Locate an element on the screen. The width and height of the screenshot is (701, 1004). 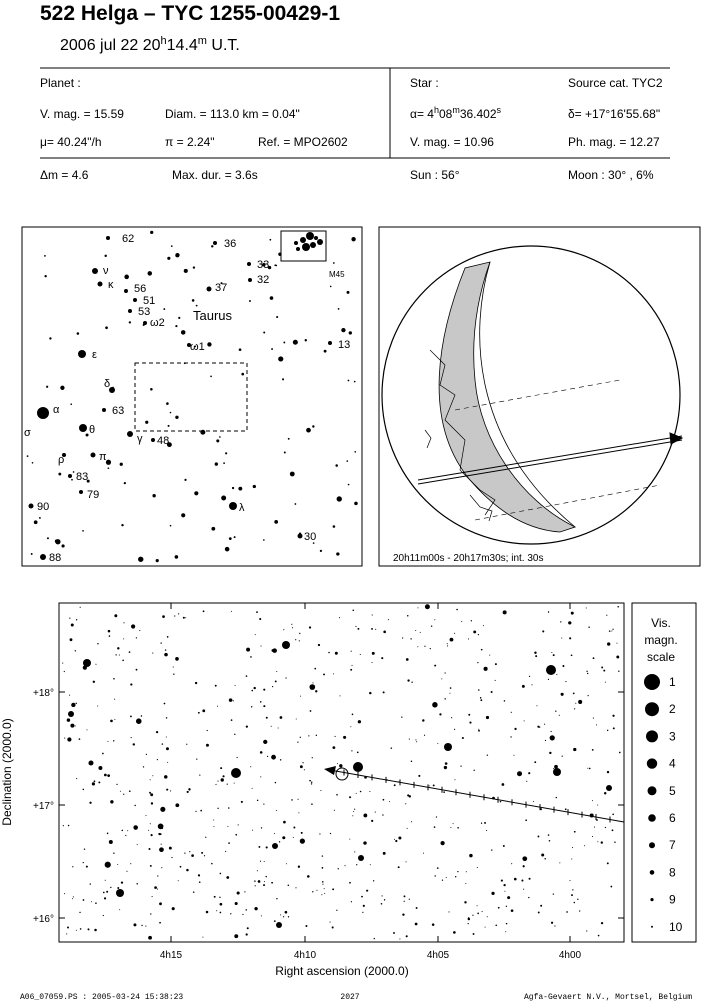
star-label: M45 is located at coordinates (337, 274).